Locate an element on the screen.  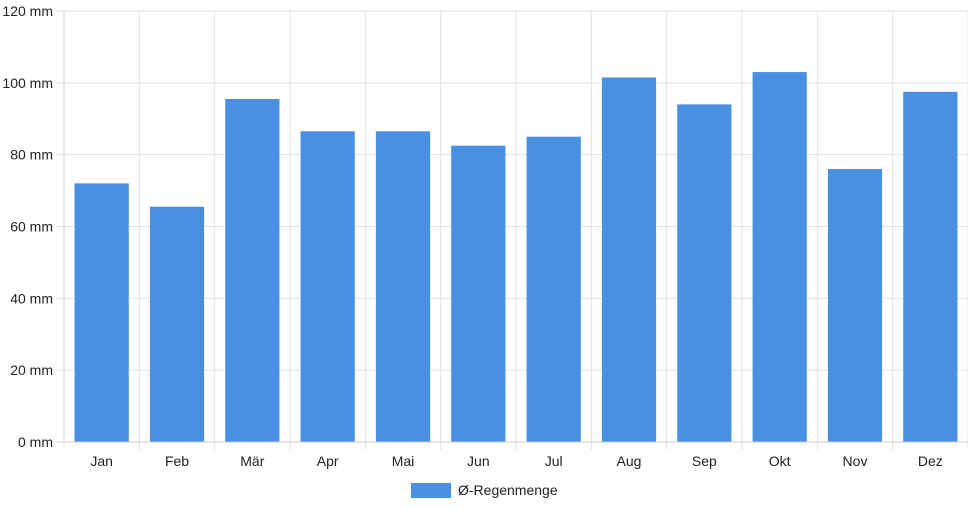
bar-jun is located at coordinates (478, 293).